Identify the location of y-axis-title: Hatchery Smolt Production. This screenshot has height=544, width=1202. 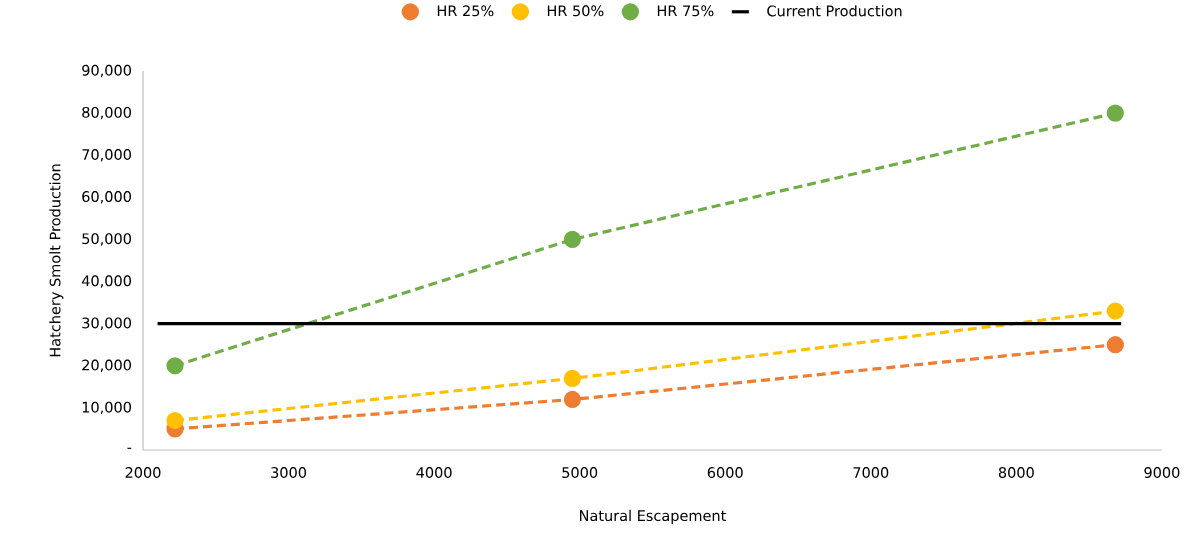
(56, 260).